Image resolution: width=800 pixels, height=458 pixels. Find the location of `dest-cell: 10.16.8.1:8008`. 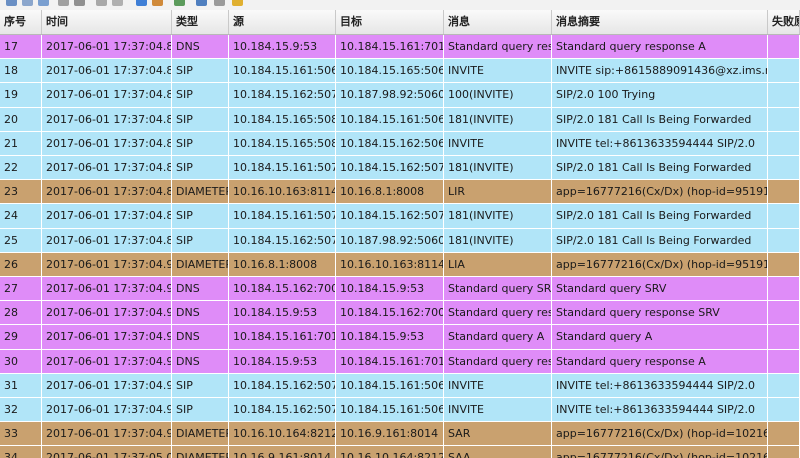

dest-cell: 10.16.8.1:8008 is located at coordinates (390, 192).